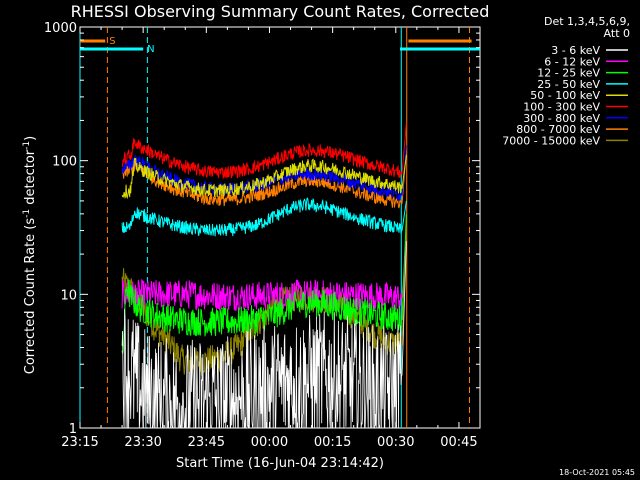 This screenshot has height=480, width=640. What do you see at coordinates (112, 41) in the screenshot?
I see `flag-label-S: S` at bounding box center [112, 41].